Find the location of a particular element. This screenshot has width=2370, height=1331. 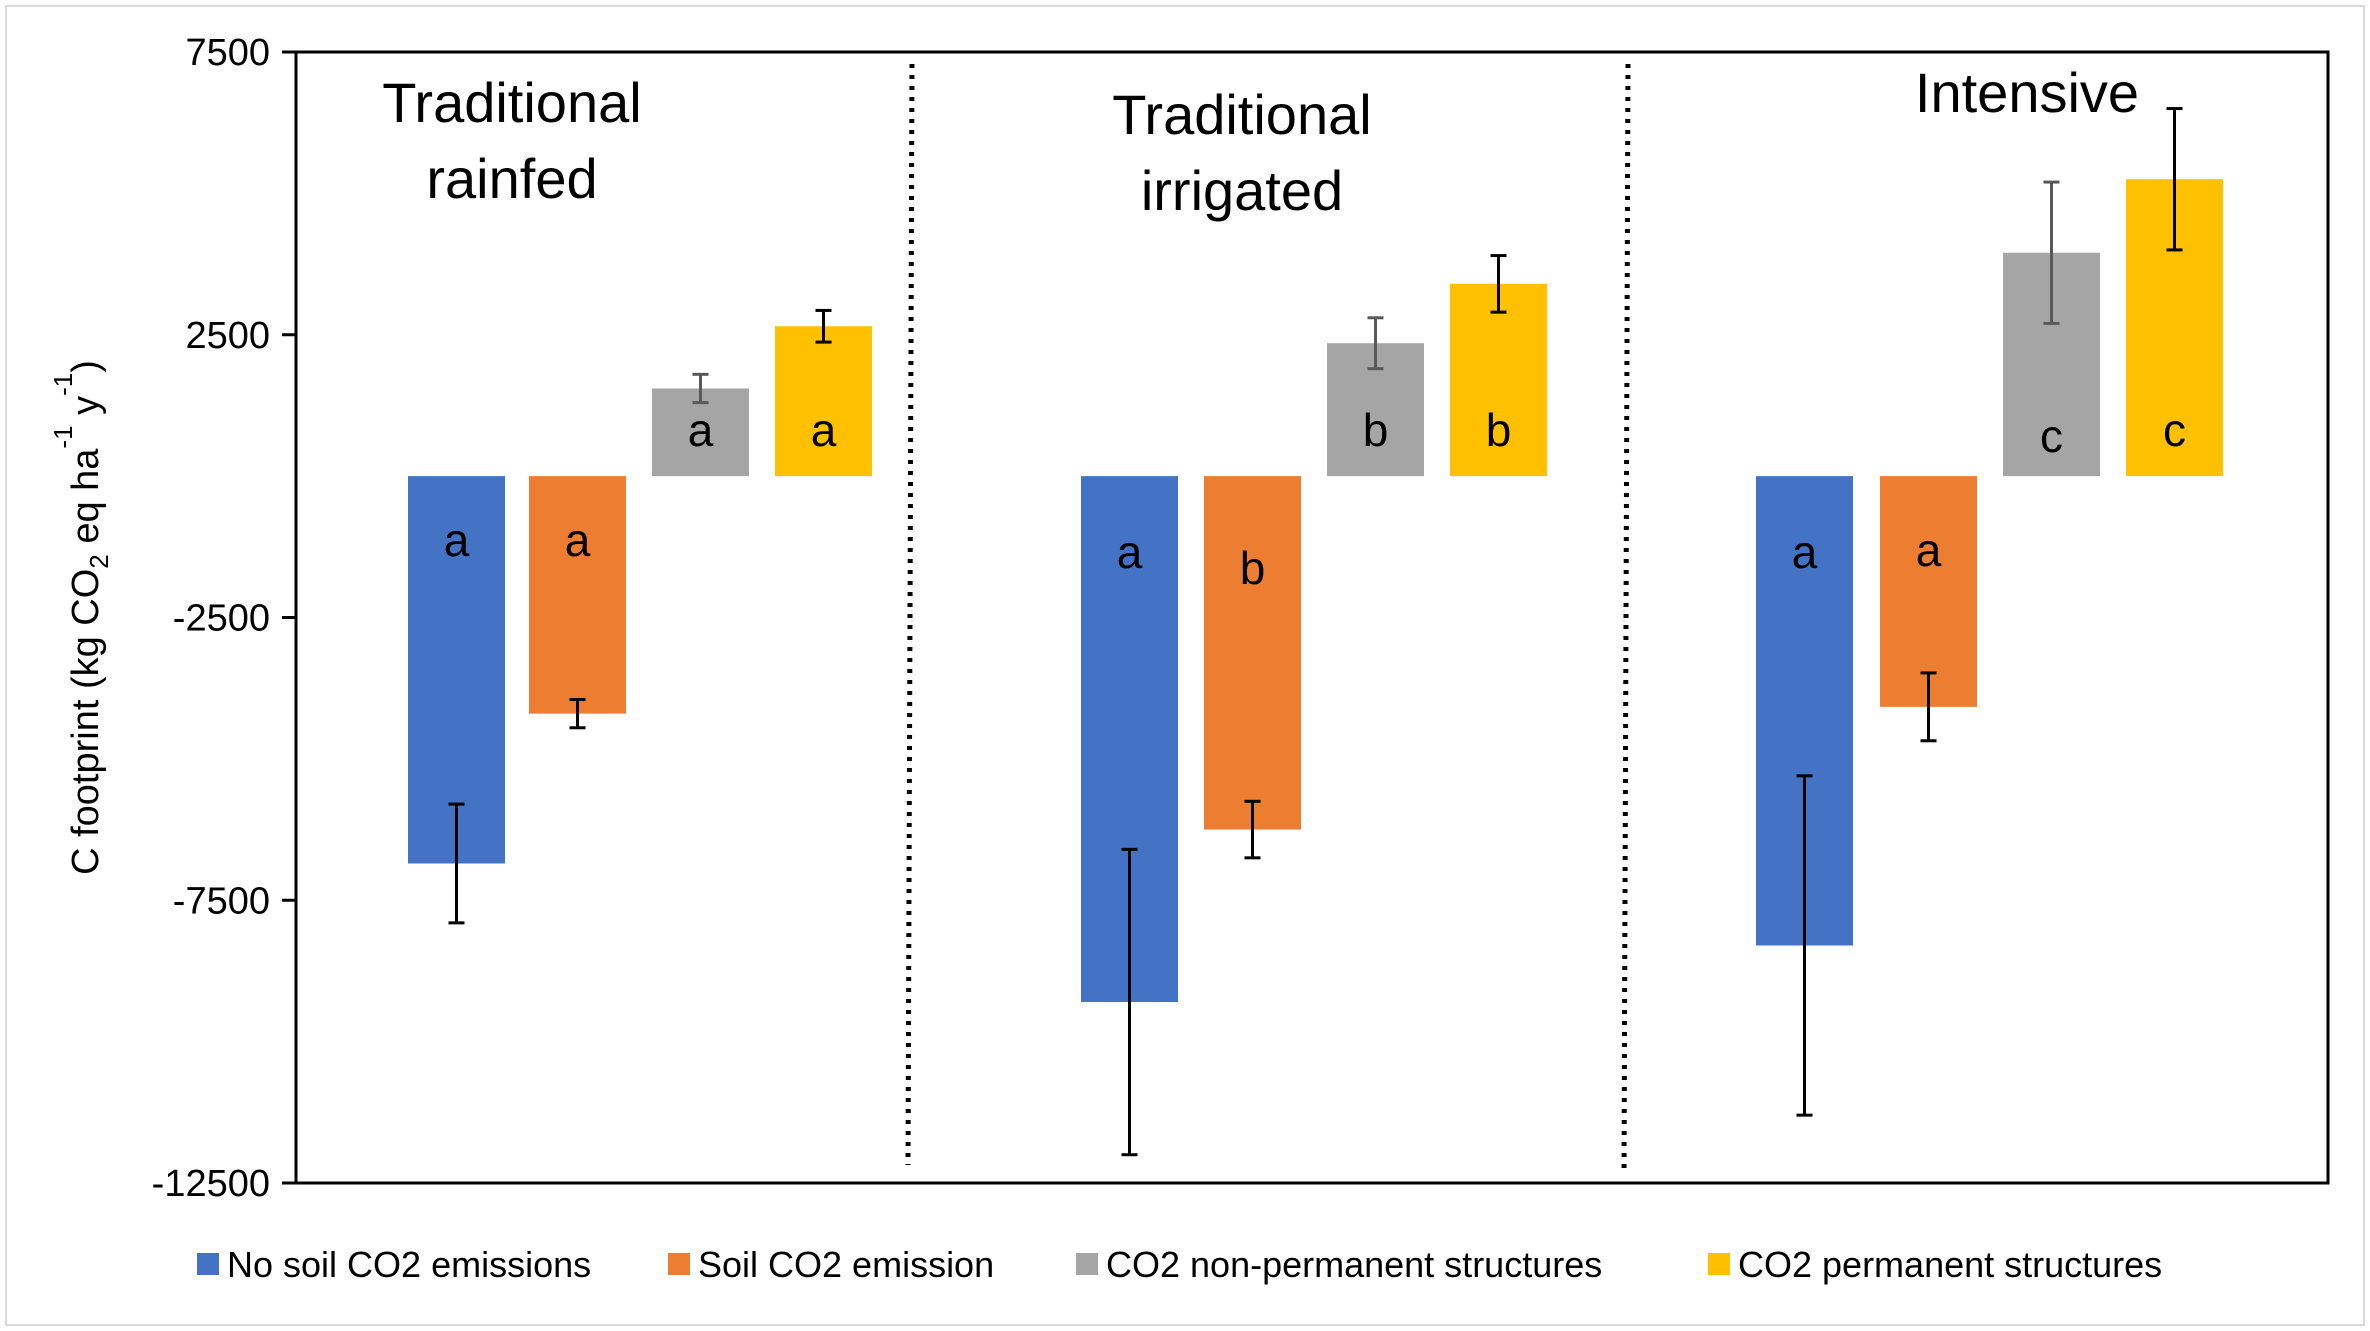

y-axis-label-part: y is located at coordinates (86, 411).